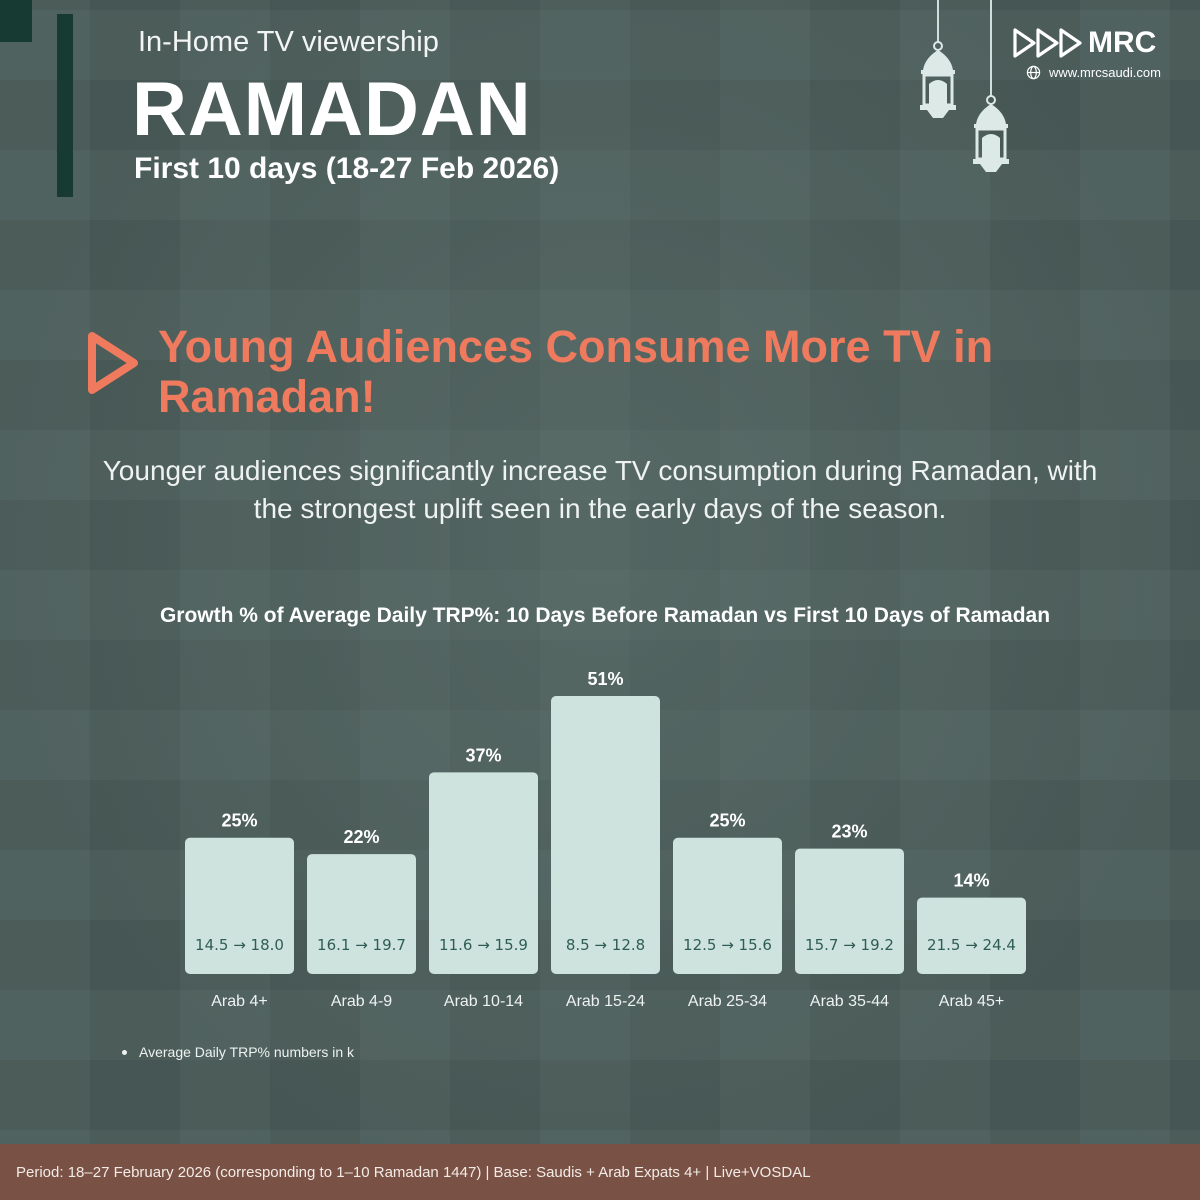  What do you see at coordinates (483, 1001) in the screenshot?
I see `category-label: Arab 10-14` at bounding box center [483, 1001].